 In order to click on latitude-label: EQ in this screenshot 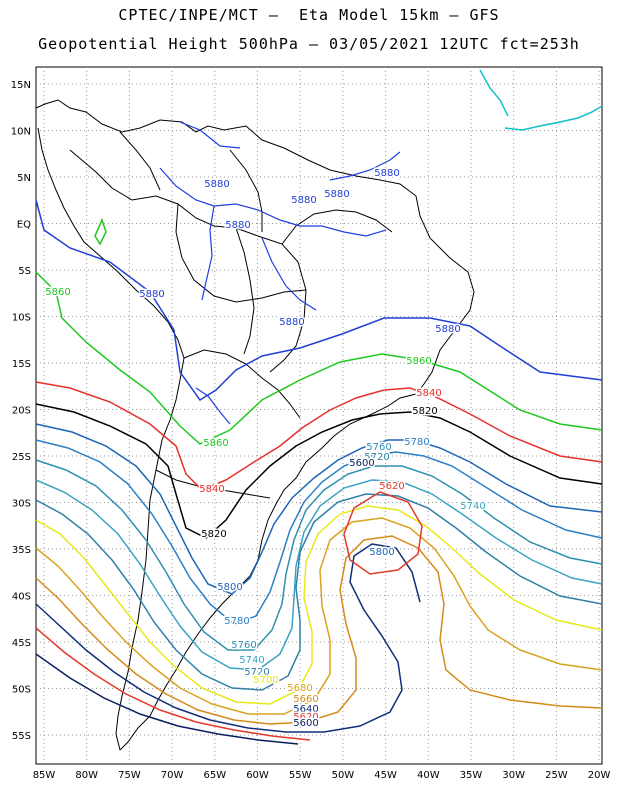, I will do `click(24, 225)`.